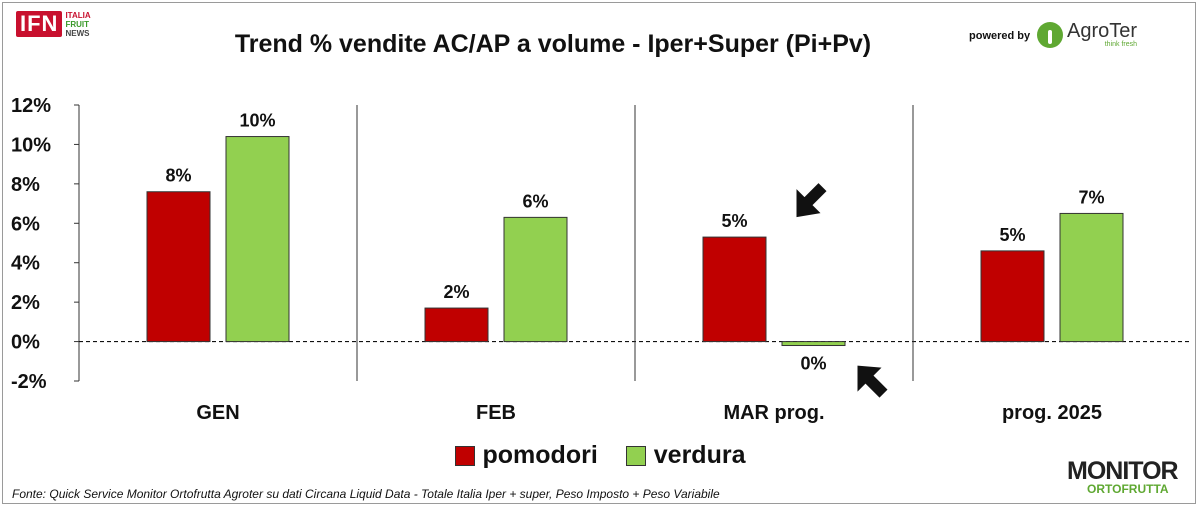 This screenshot has height=510, width=1200. What do you see at coordinates (78, 15) in the screenshot?
I see `ifn-logo-line1: ITALIA` at bounding box center [78, 15].